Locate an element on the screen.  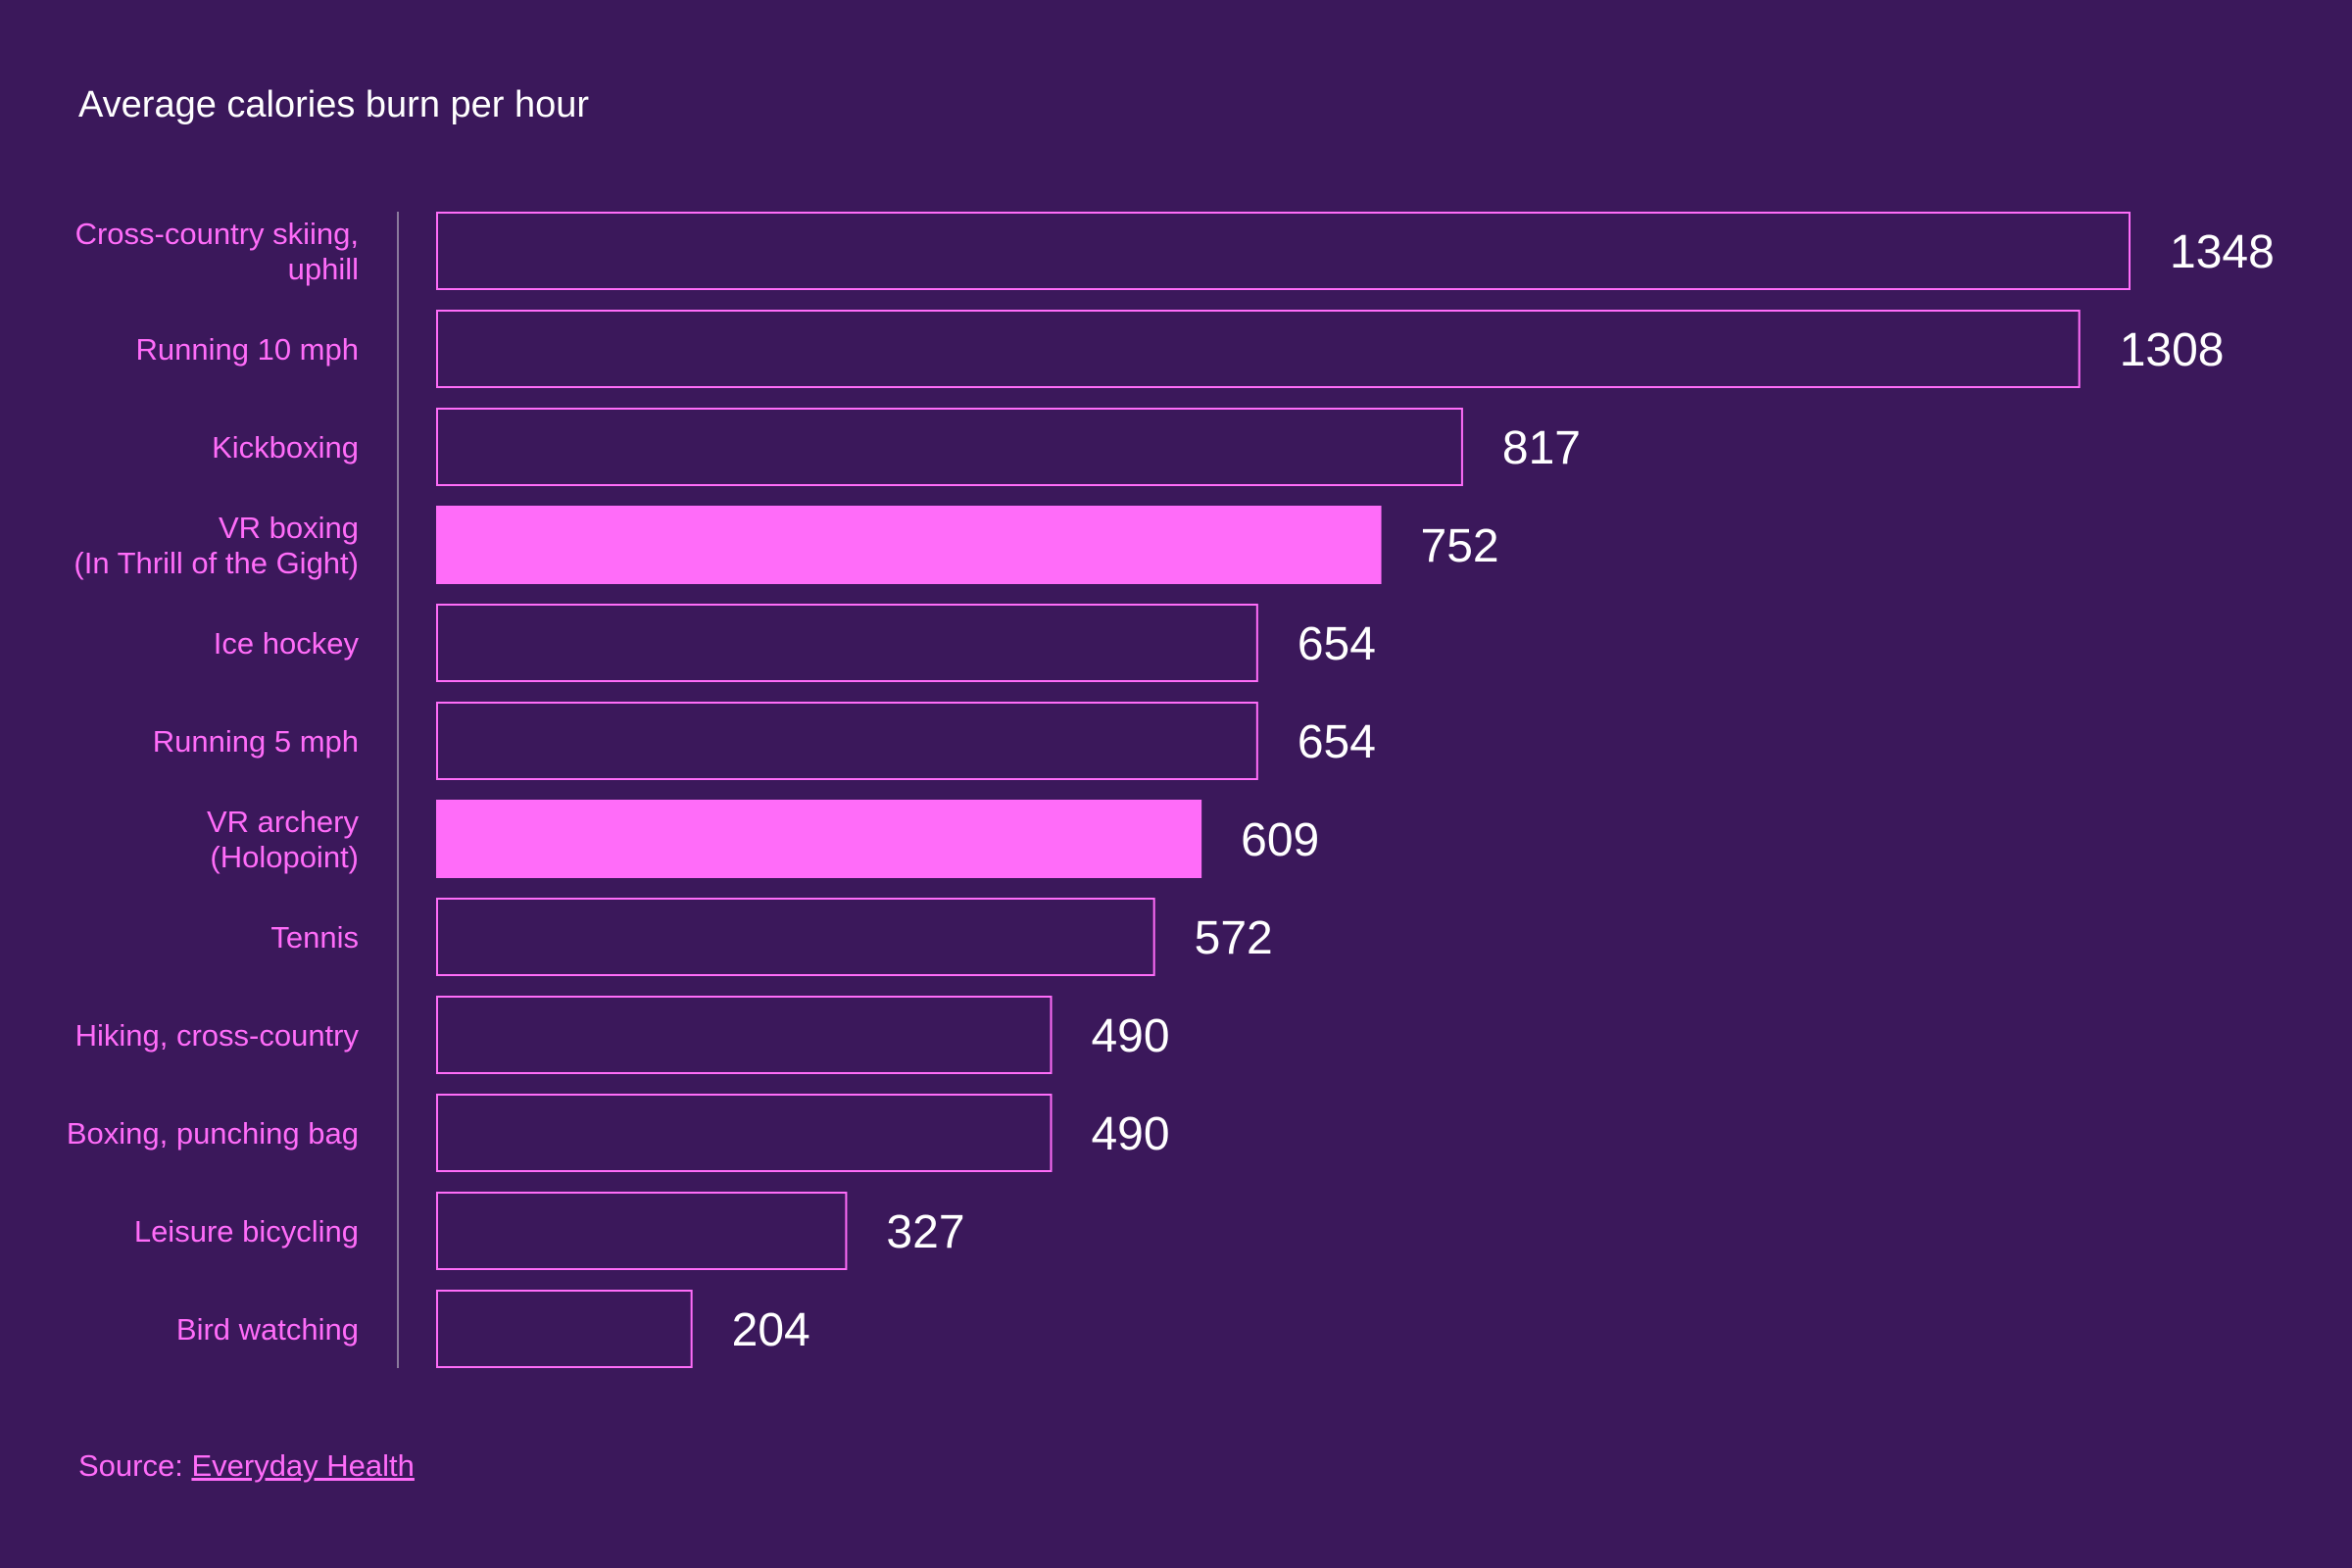
category-label-line: (In Thrill of the Gight) is located at coordinates (217, 563).